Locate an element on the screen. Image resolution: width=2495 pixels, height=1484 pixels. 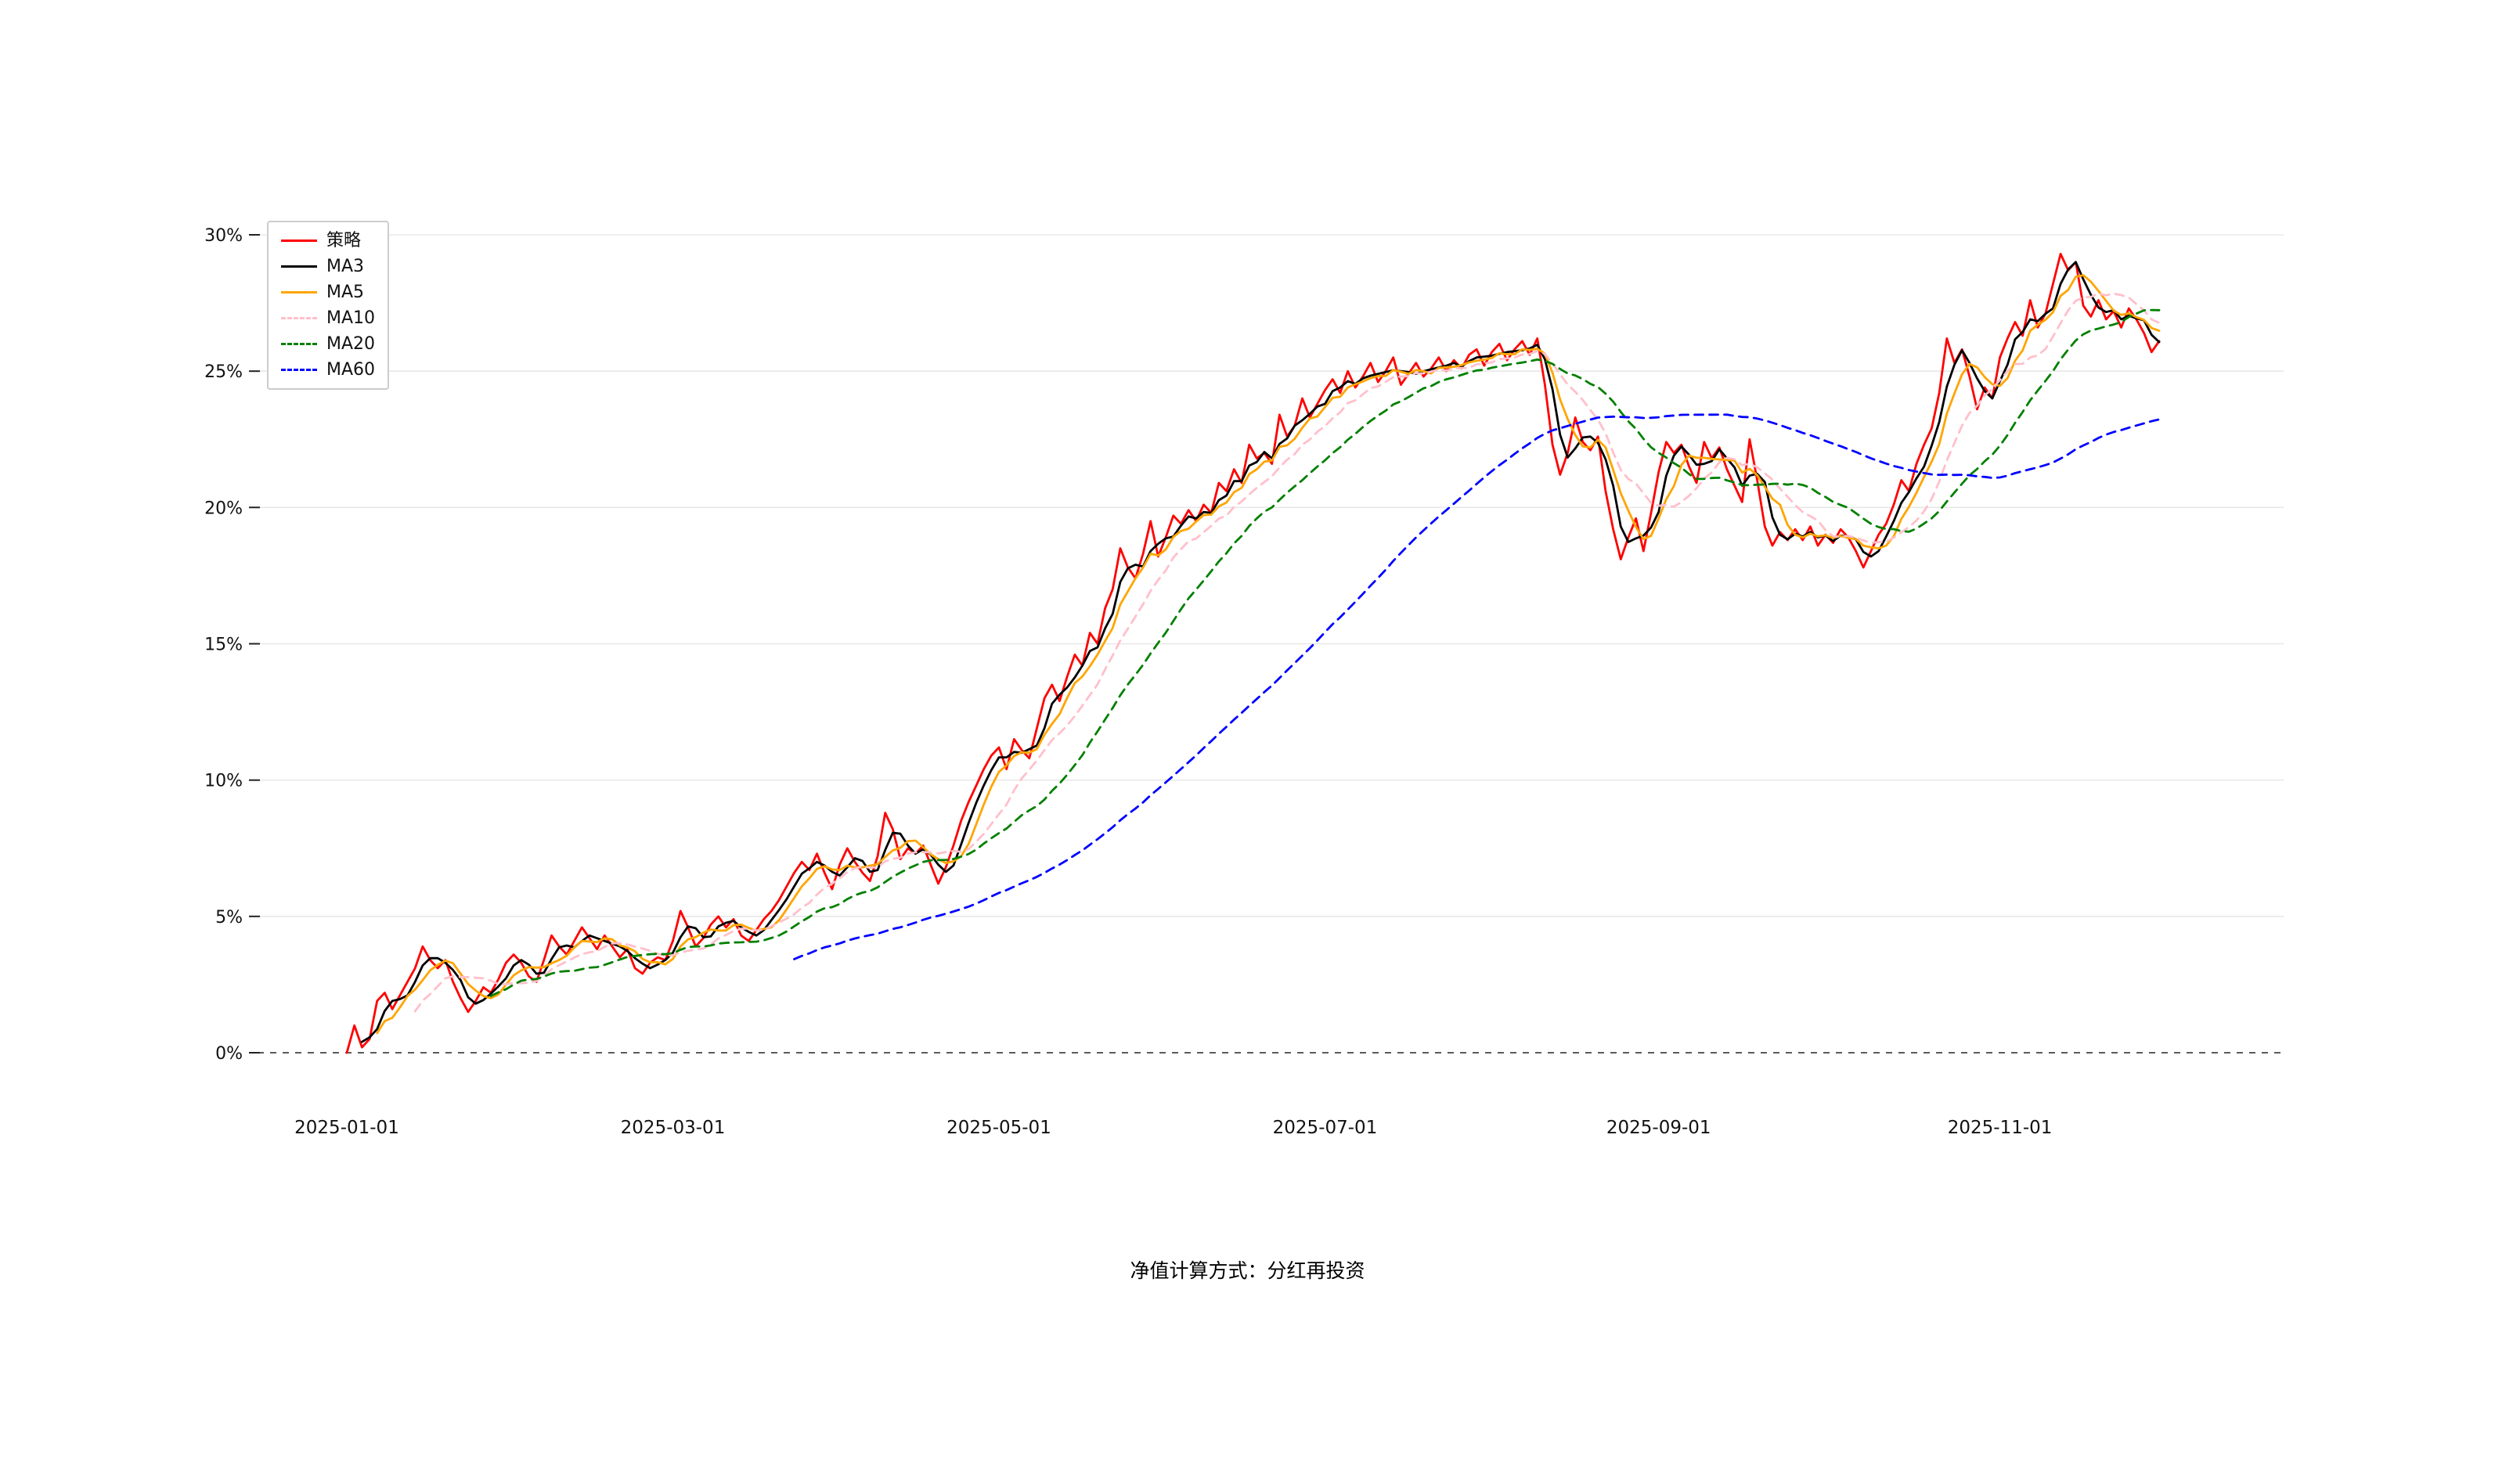
legend-item-ma60: MA60 is located at coordinates (328, 370).